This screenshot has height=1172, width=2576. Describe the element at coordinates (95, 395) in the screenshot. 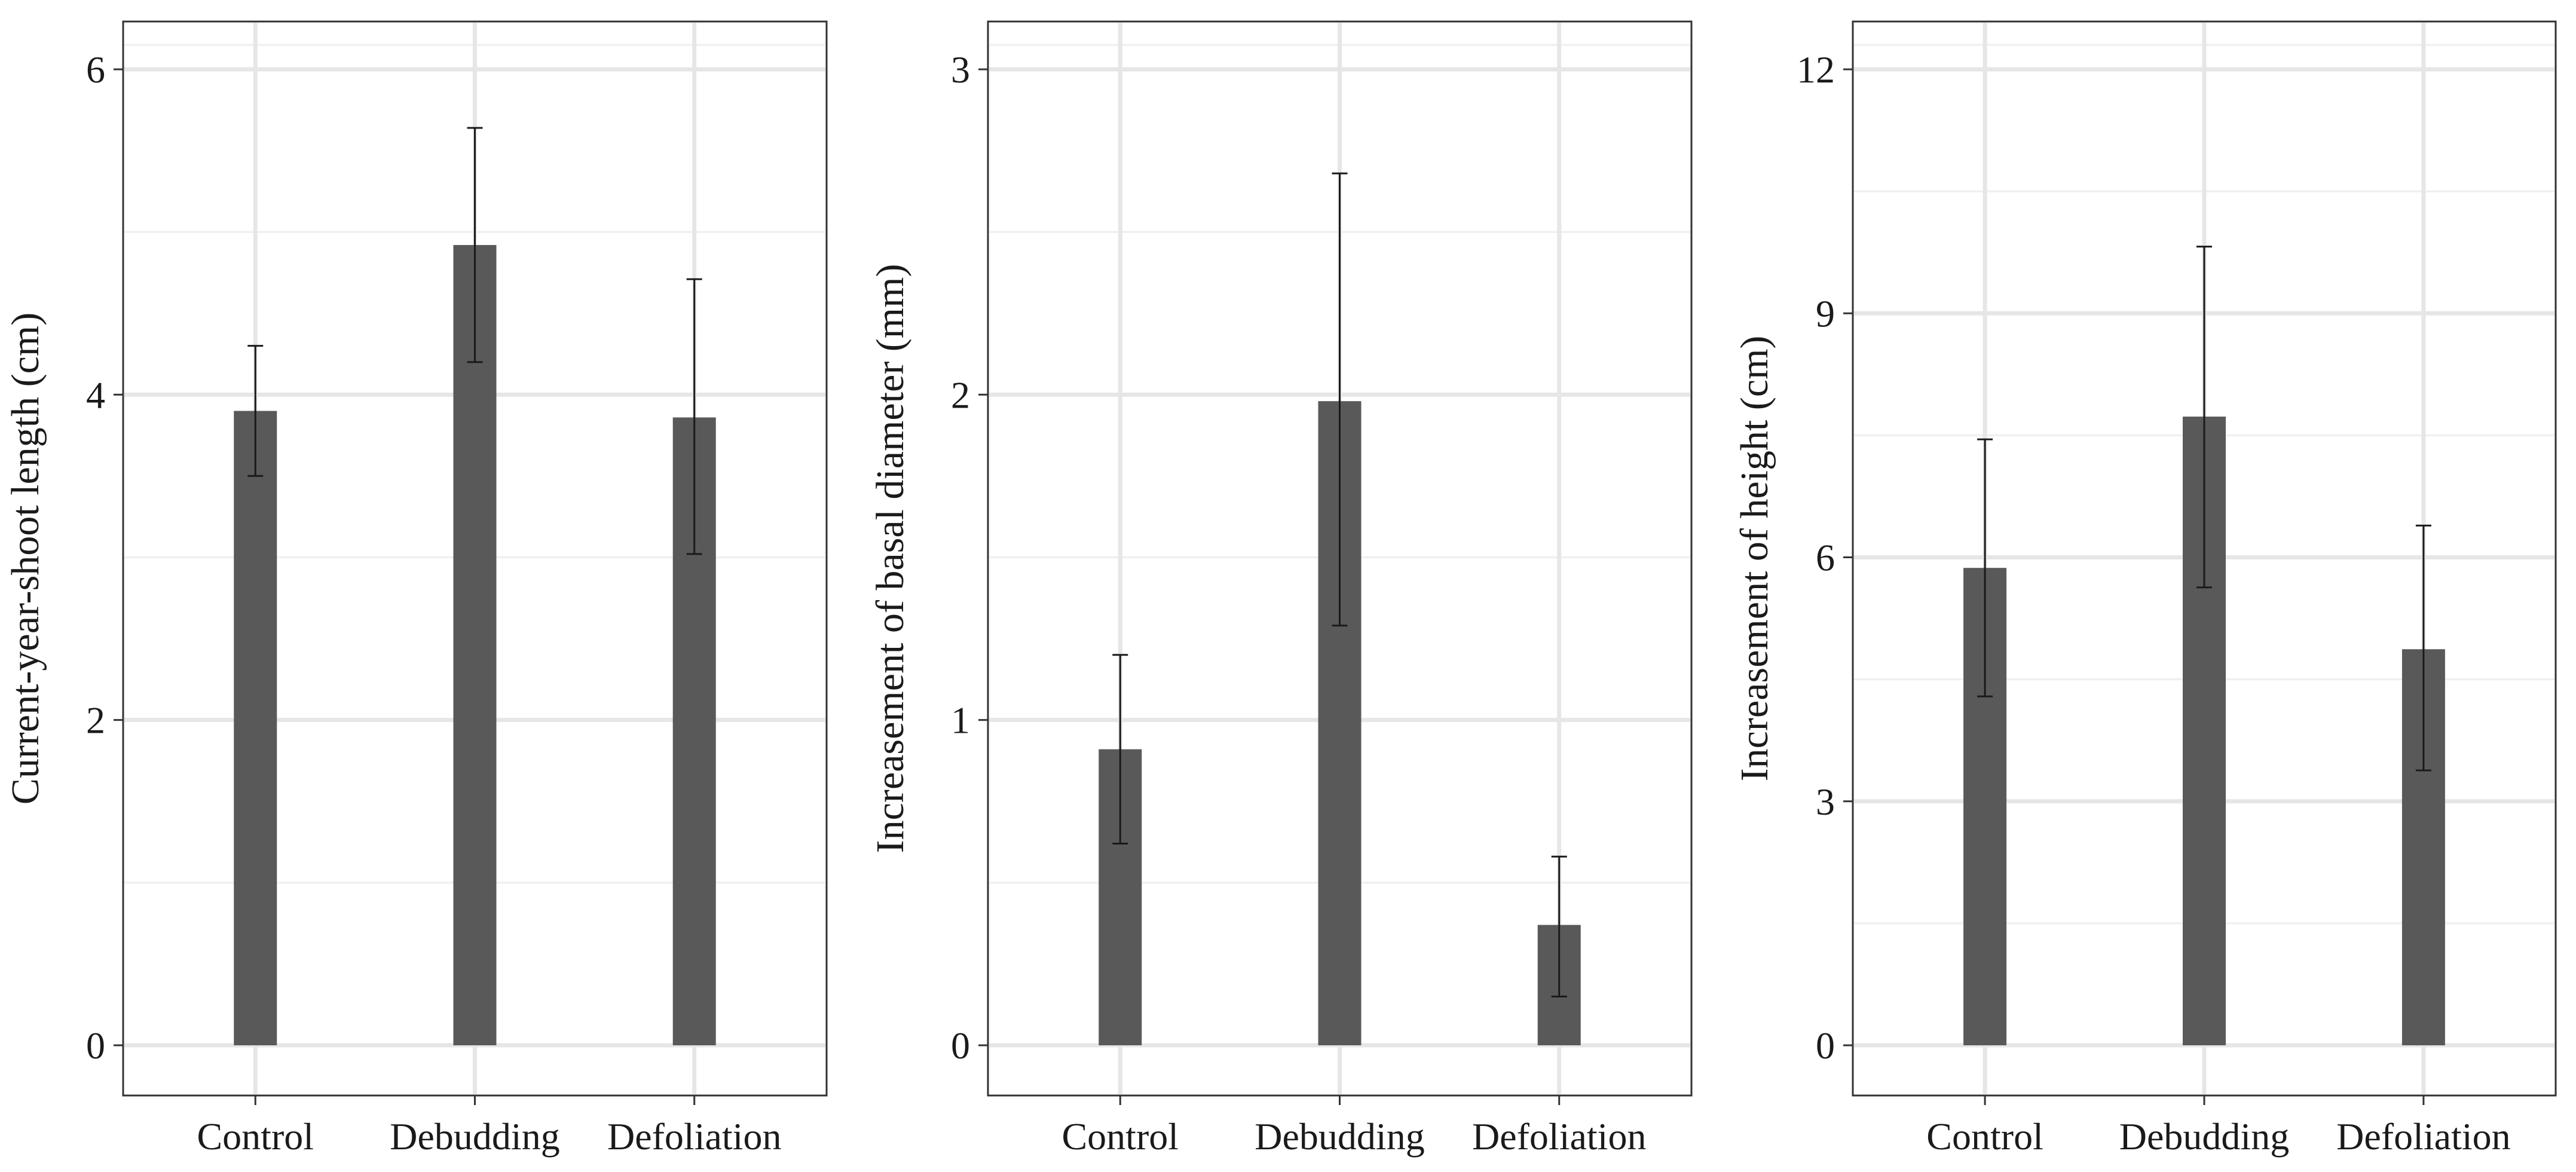

I see `y-tick-label: 4` at that location.